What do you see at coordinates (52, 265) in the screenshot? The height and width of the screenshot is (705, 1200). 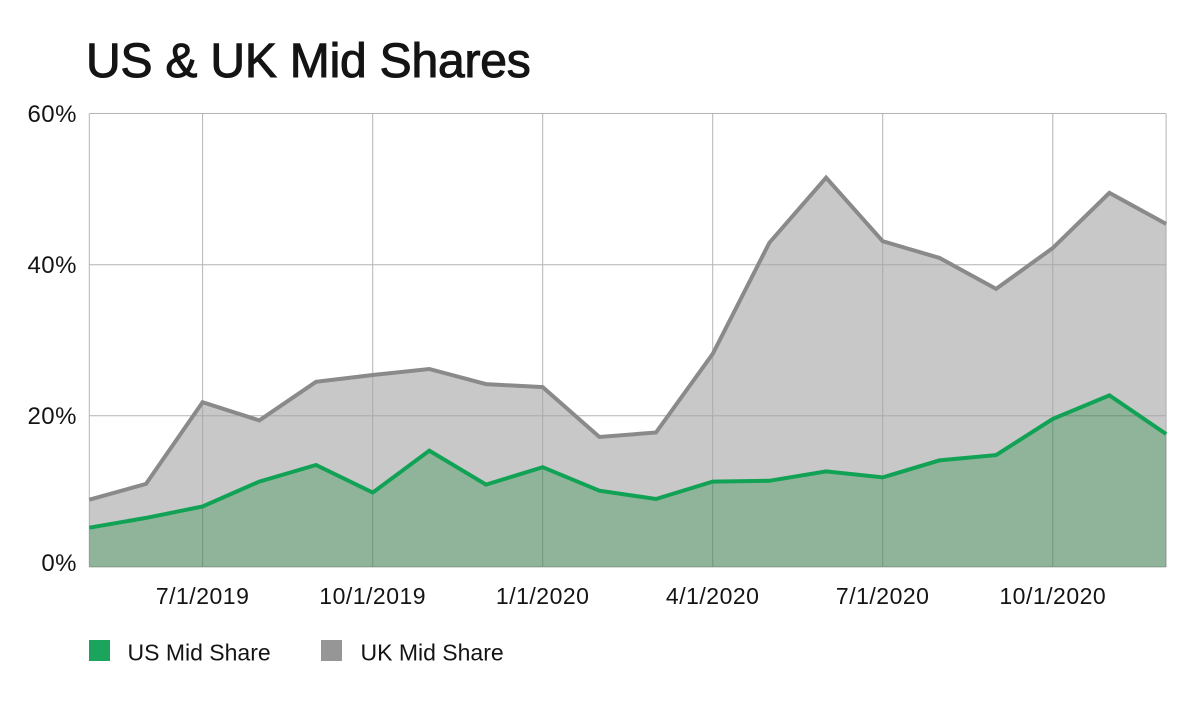 I see `svg-text: 40%` at bounding box center [52, 265].